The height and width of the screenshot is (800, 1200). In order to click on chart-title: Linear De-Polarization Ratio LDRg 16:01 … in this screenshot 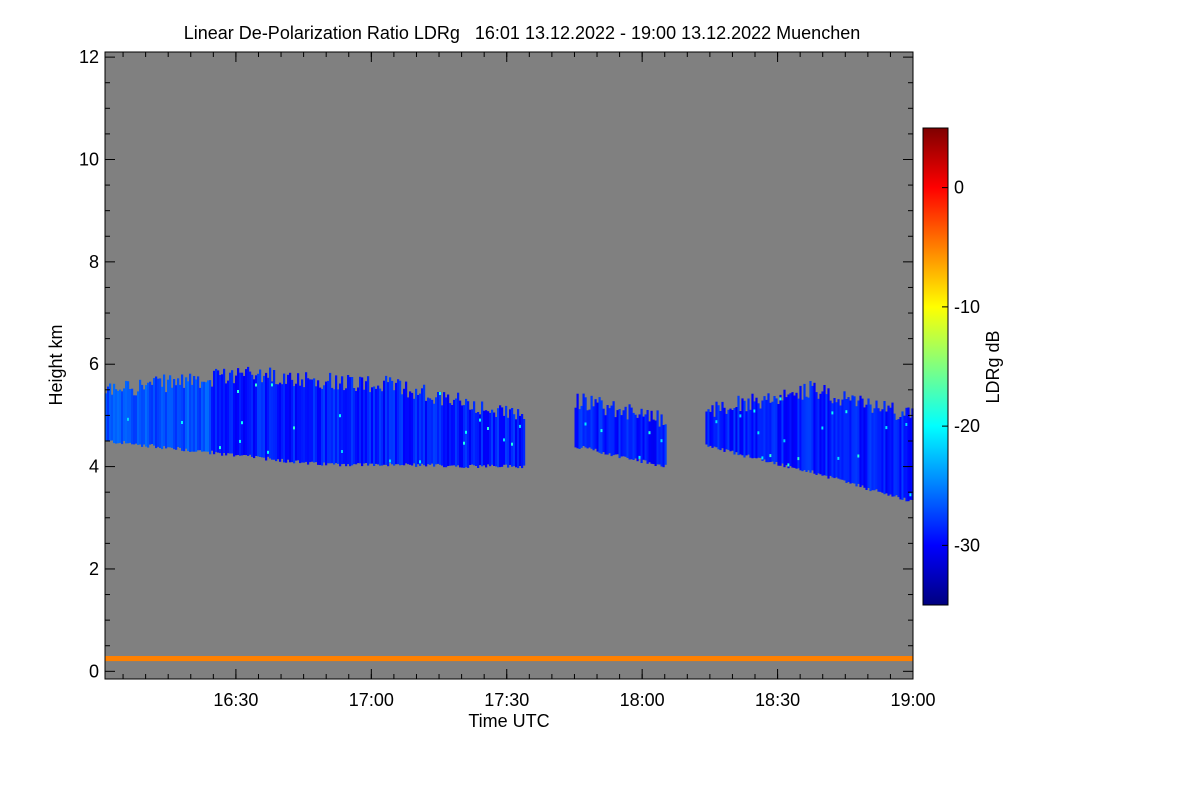, I will do `click(522, 33)`.